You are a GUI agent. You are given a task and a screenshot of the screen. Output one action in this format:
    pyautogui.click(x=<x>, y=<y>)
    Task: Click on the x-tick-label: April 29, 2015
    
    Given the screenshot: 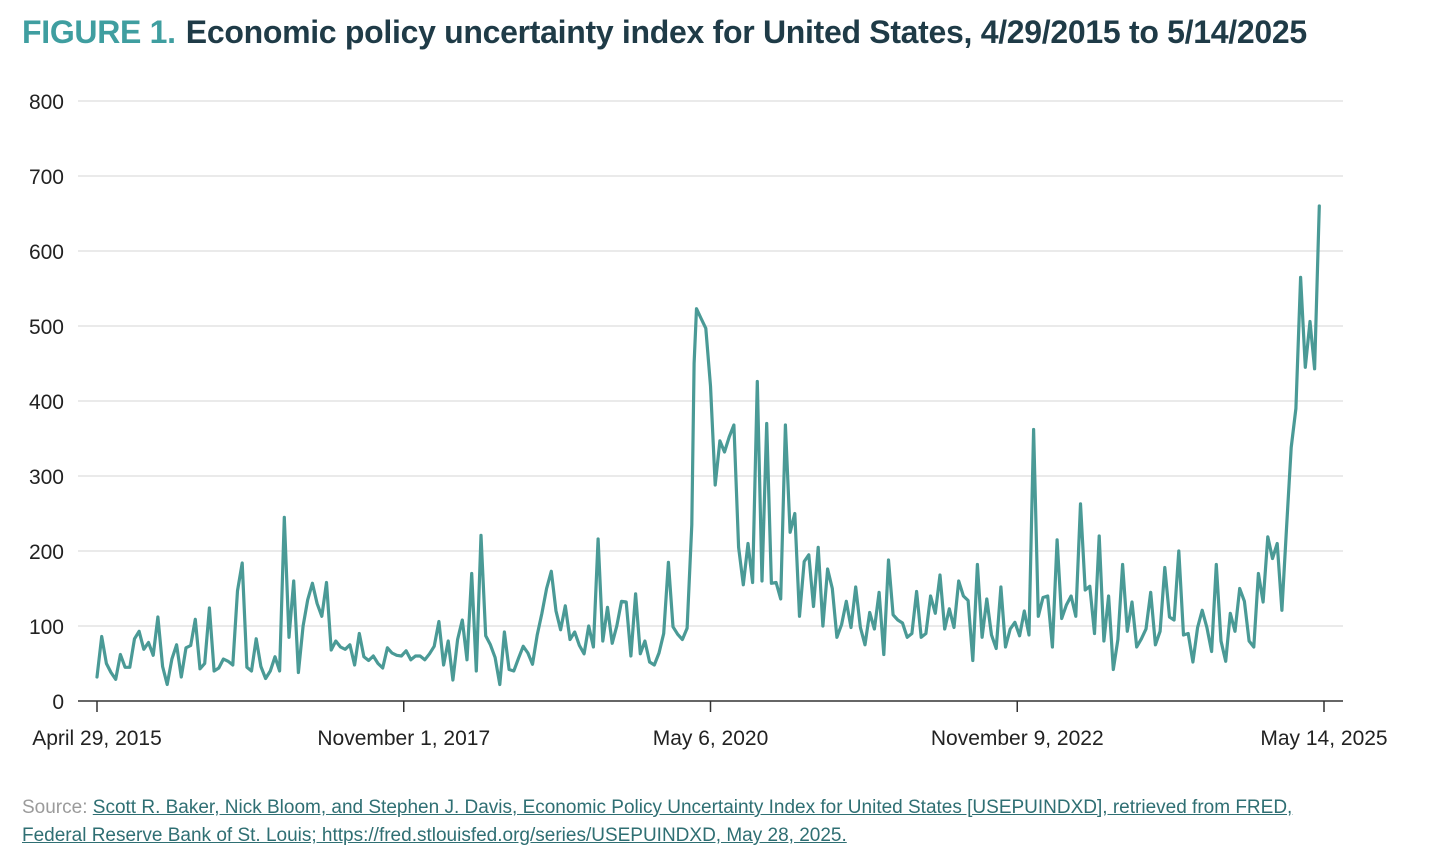 What is the action you would take?
    pyautogui.click(x=97, y=738)
    